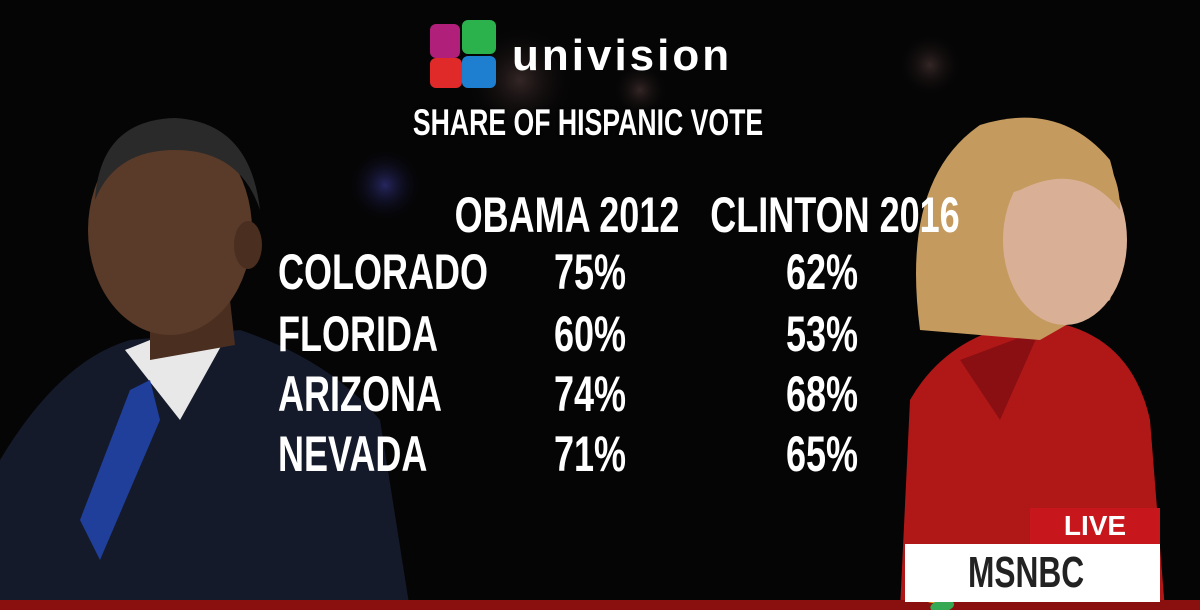 Image resolution: width=1200 pixels, height=610 pixels. I want to click on univision-logo-mark, so click(463, 54).